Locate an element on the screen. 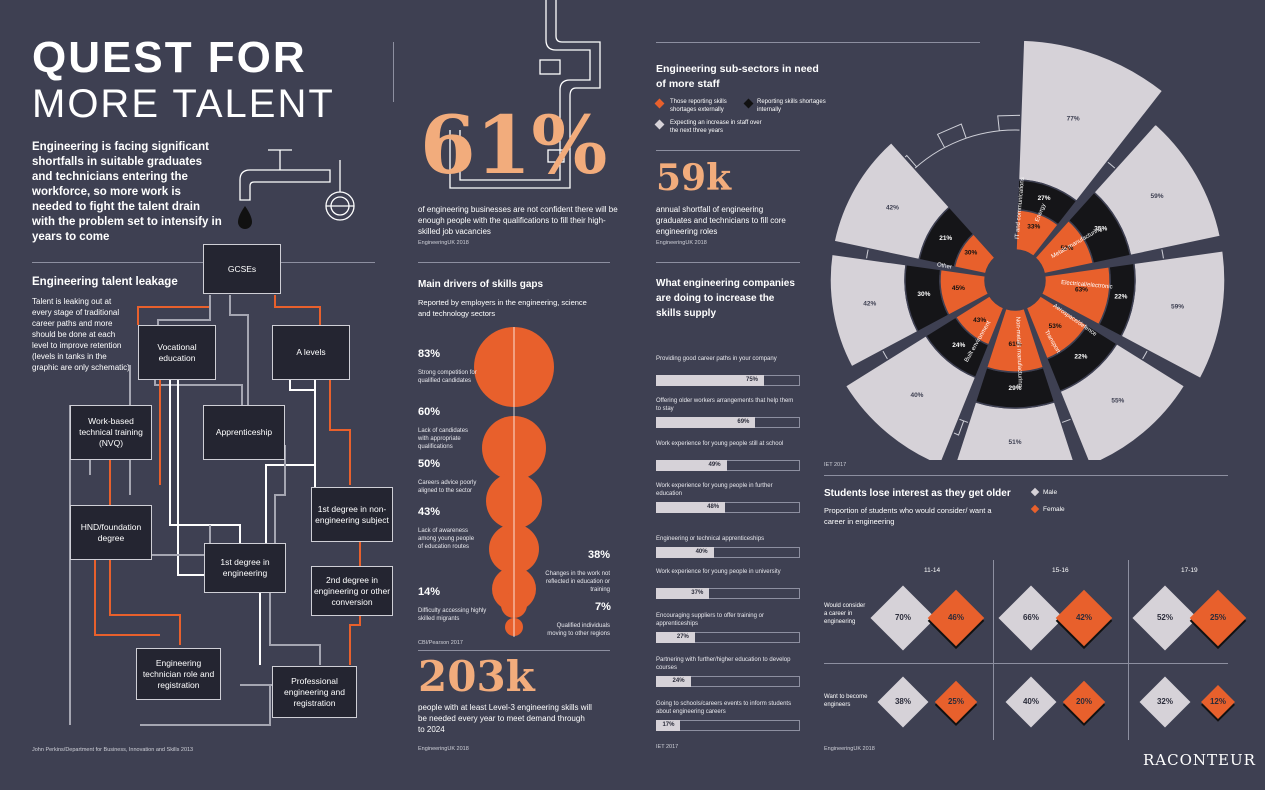  stat-61-value: 61% is located at coordinates (514, 145).